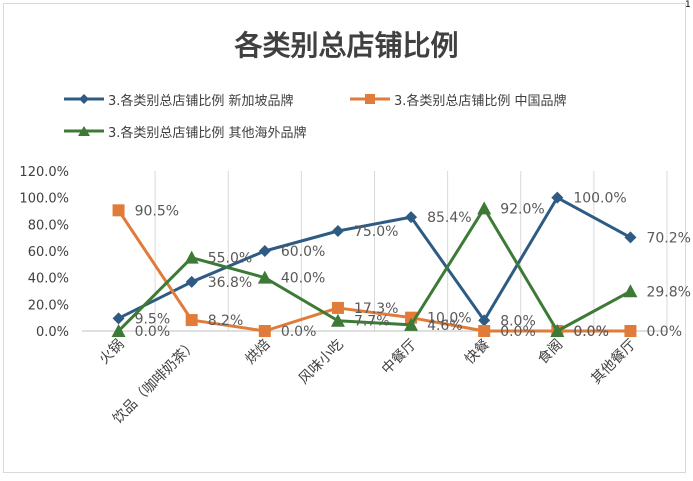 This screenshot has width=693, height=481. I want to click on data-label-series-1: 60.0%, so click(303, 252).